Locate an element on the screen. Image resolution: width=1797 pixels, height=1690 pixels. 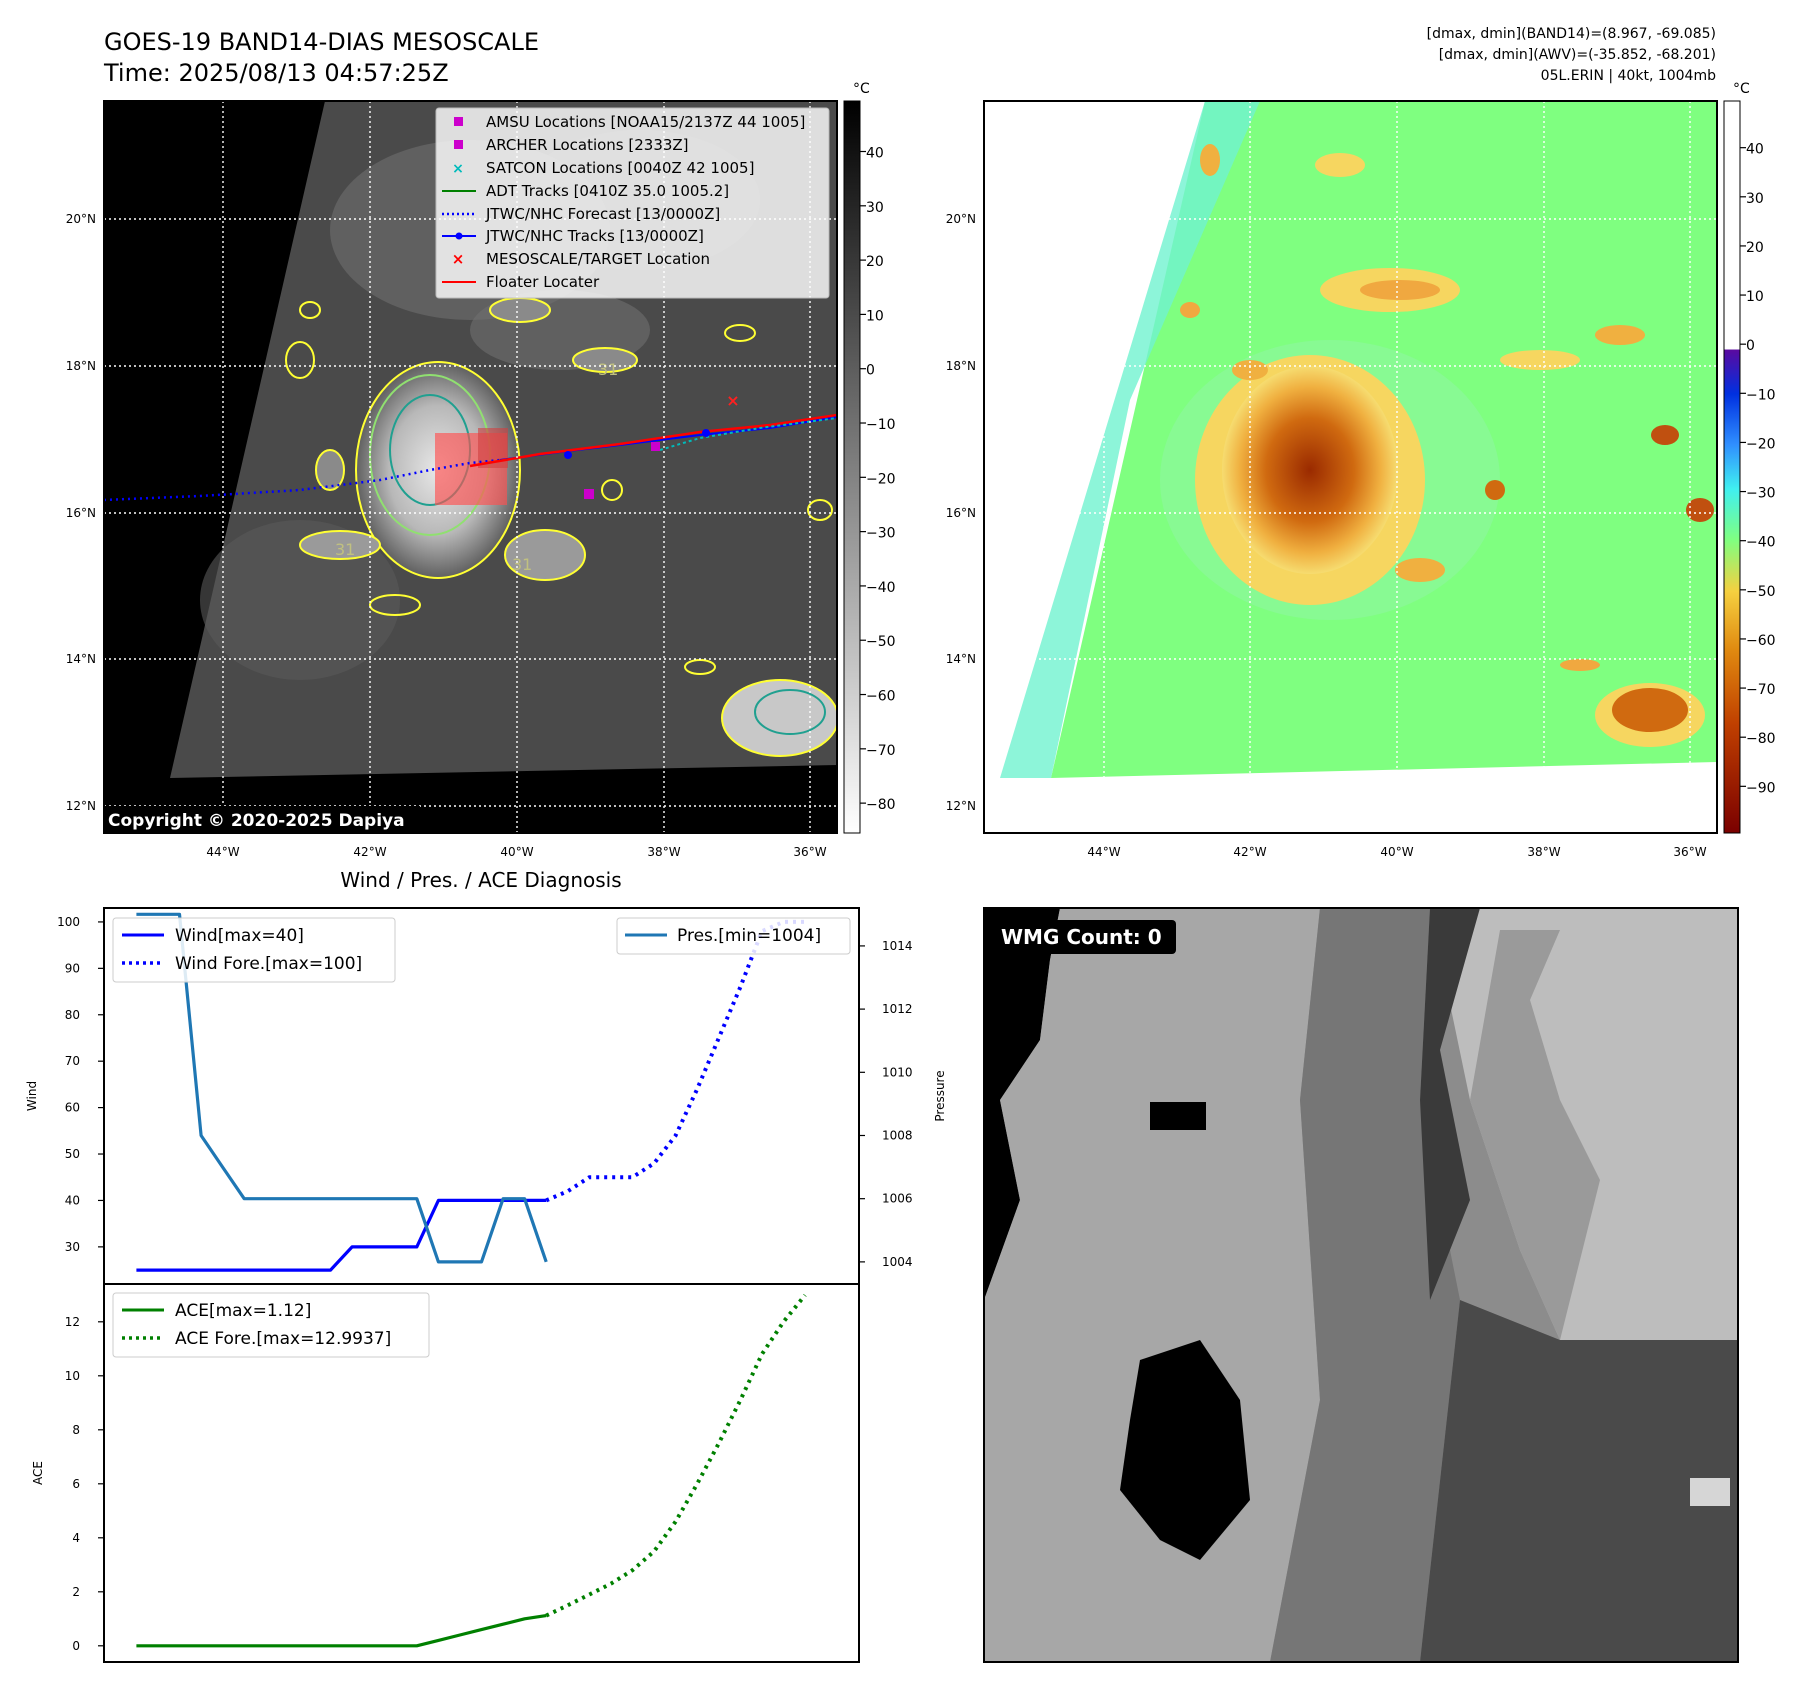
pressure-series-line is located at coordinates (342, 1088).